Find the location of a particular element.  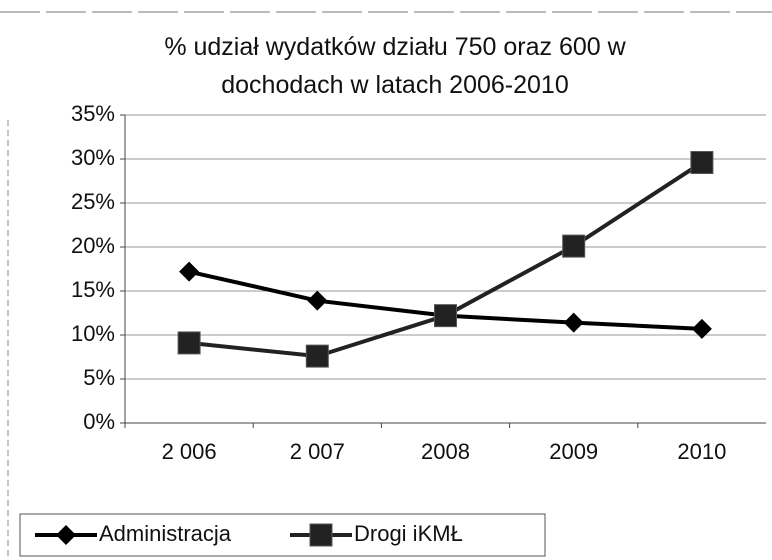

x-tick-label: 2 007 is located at coordinates (317, 451).